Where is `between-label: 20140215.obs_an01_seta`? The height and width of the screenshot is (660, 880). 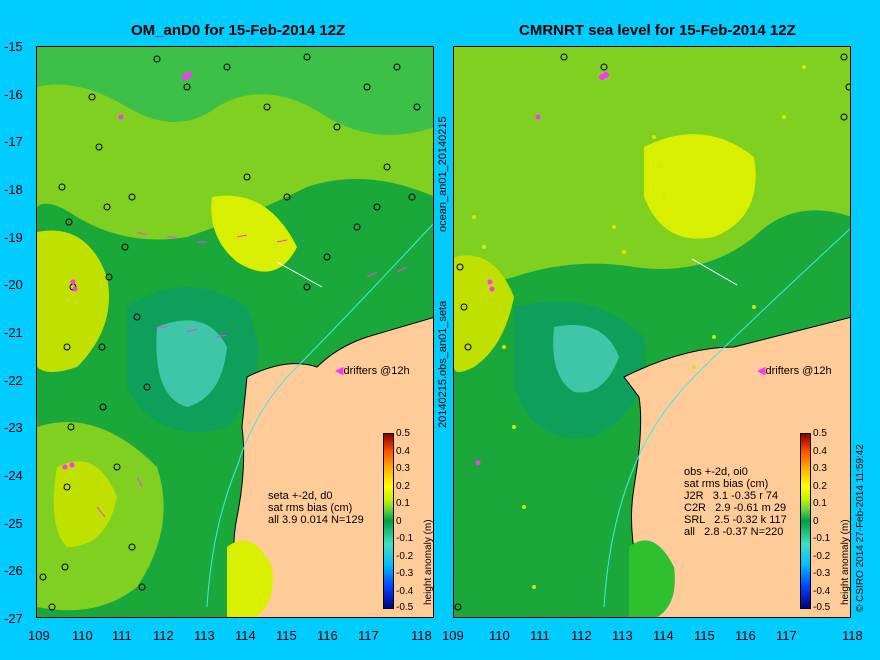
between-label: 20140215.obs_an01_seta is located at coordinates (443, 364).